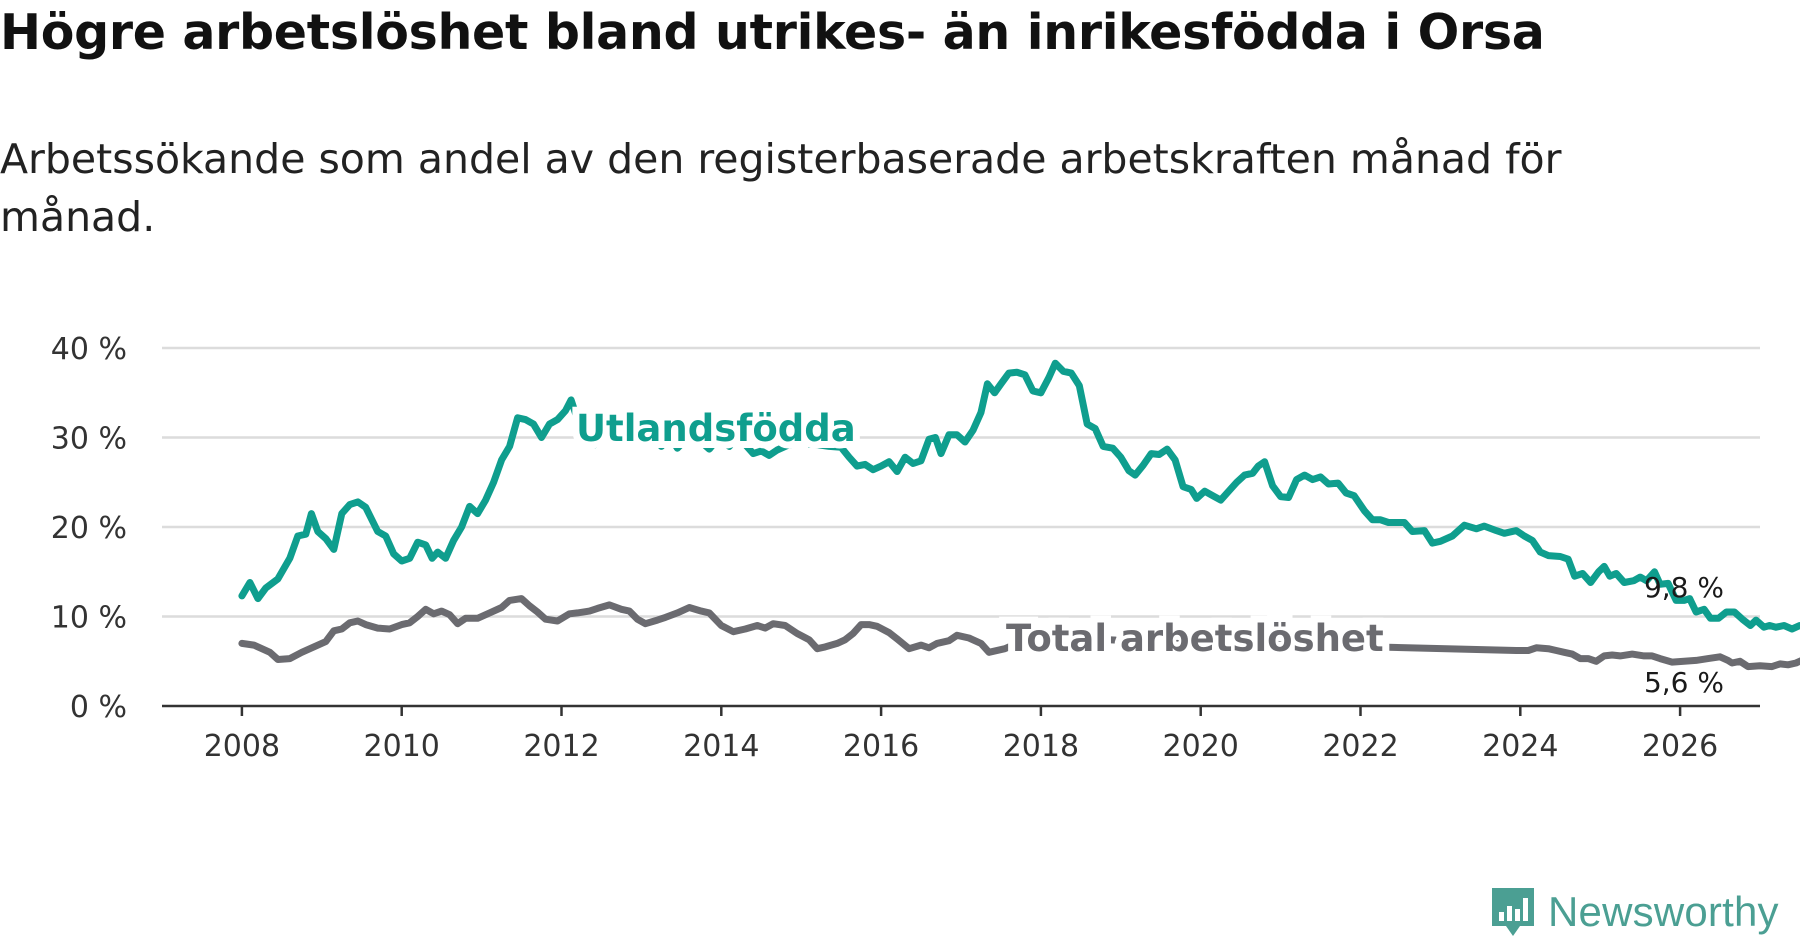 The height and width of the screenshot is (948, 1800). I want to click on series-labels: Utlandsfödda Total arbetslöshet, so click(980, 533).